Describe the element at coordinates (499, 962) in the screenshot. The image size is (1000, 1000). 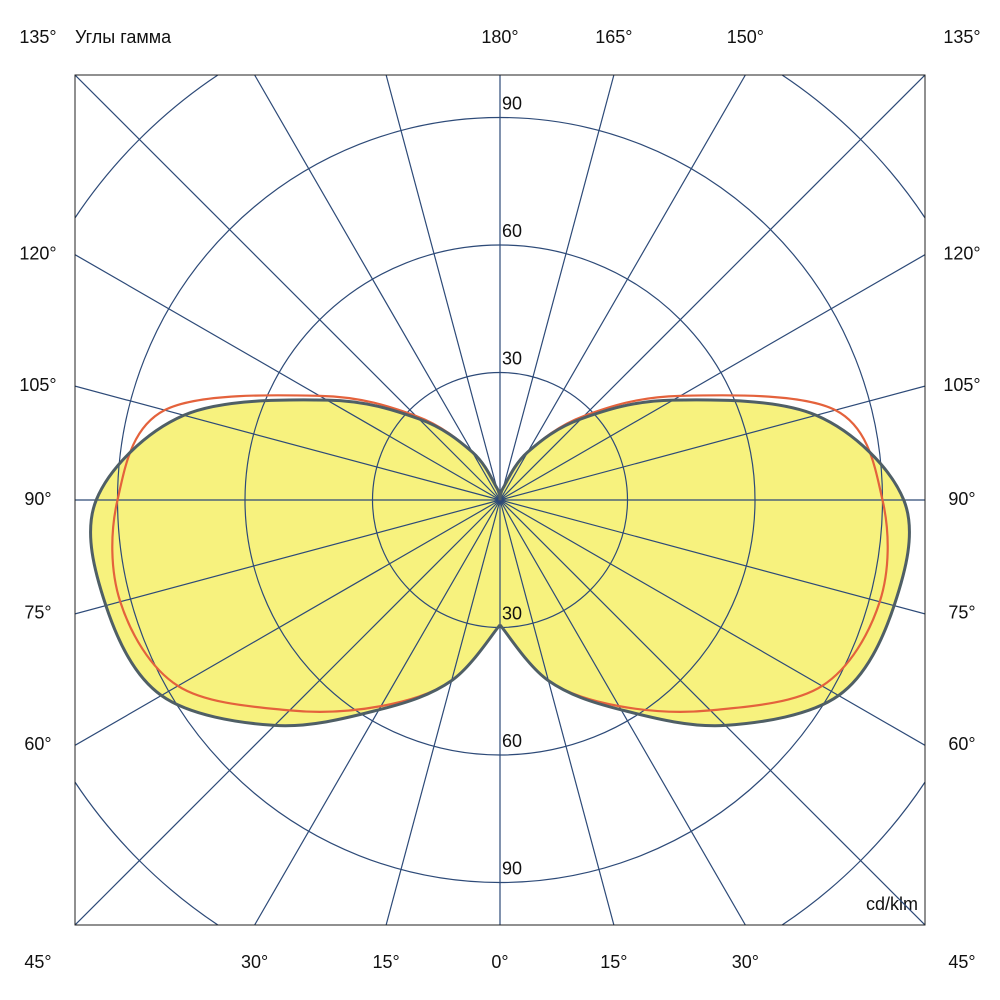
I see `angle-label: 0°` at that location.